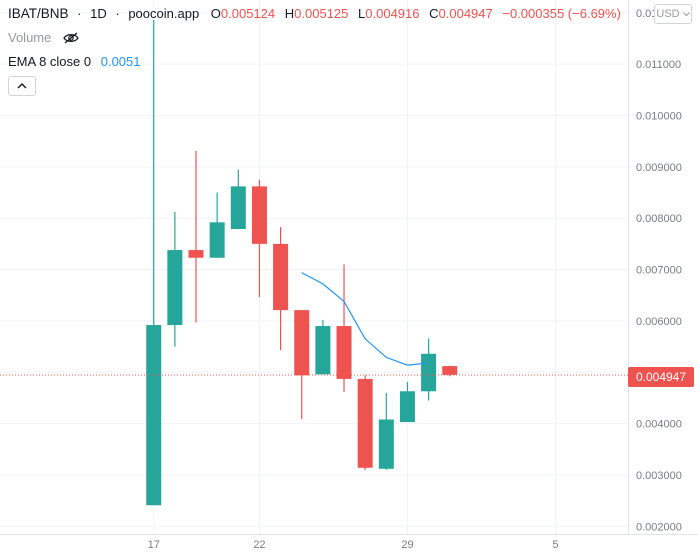  I want to click on ema-indicator: EMA 8 close 0 0.0051, so click(74, 61).